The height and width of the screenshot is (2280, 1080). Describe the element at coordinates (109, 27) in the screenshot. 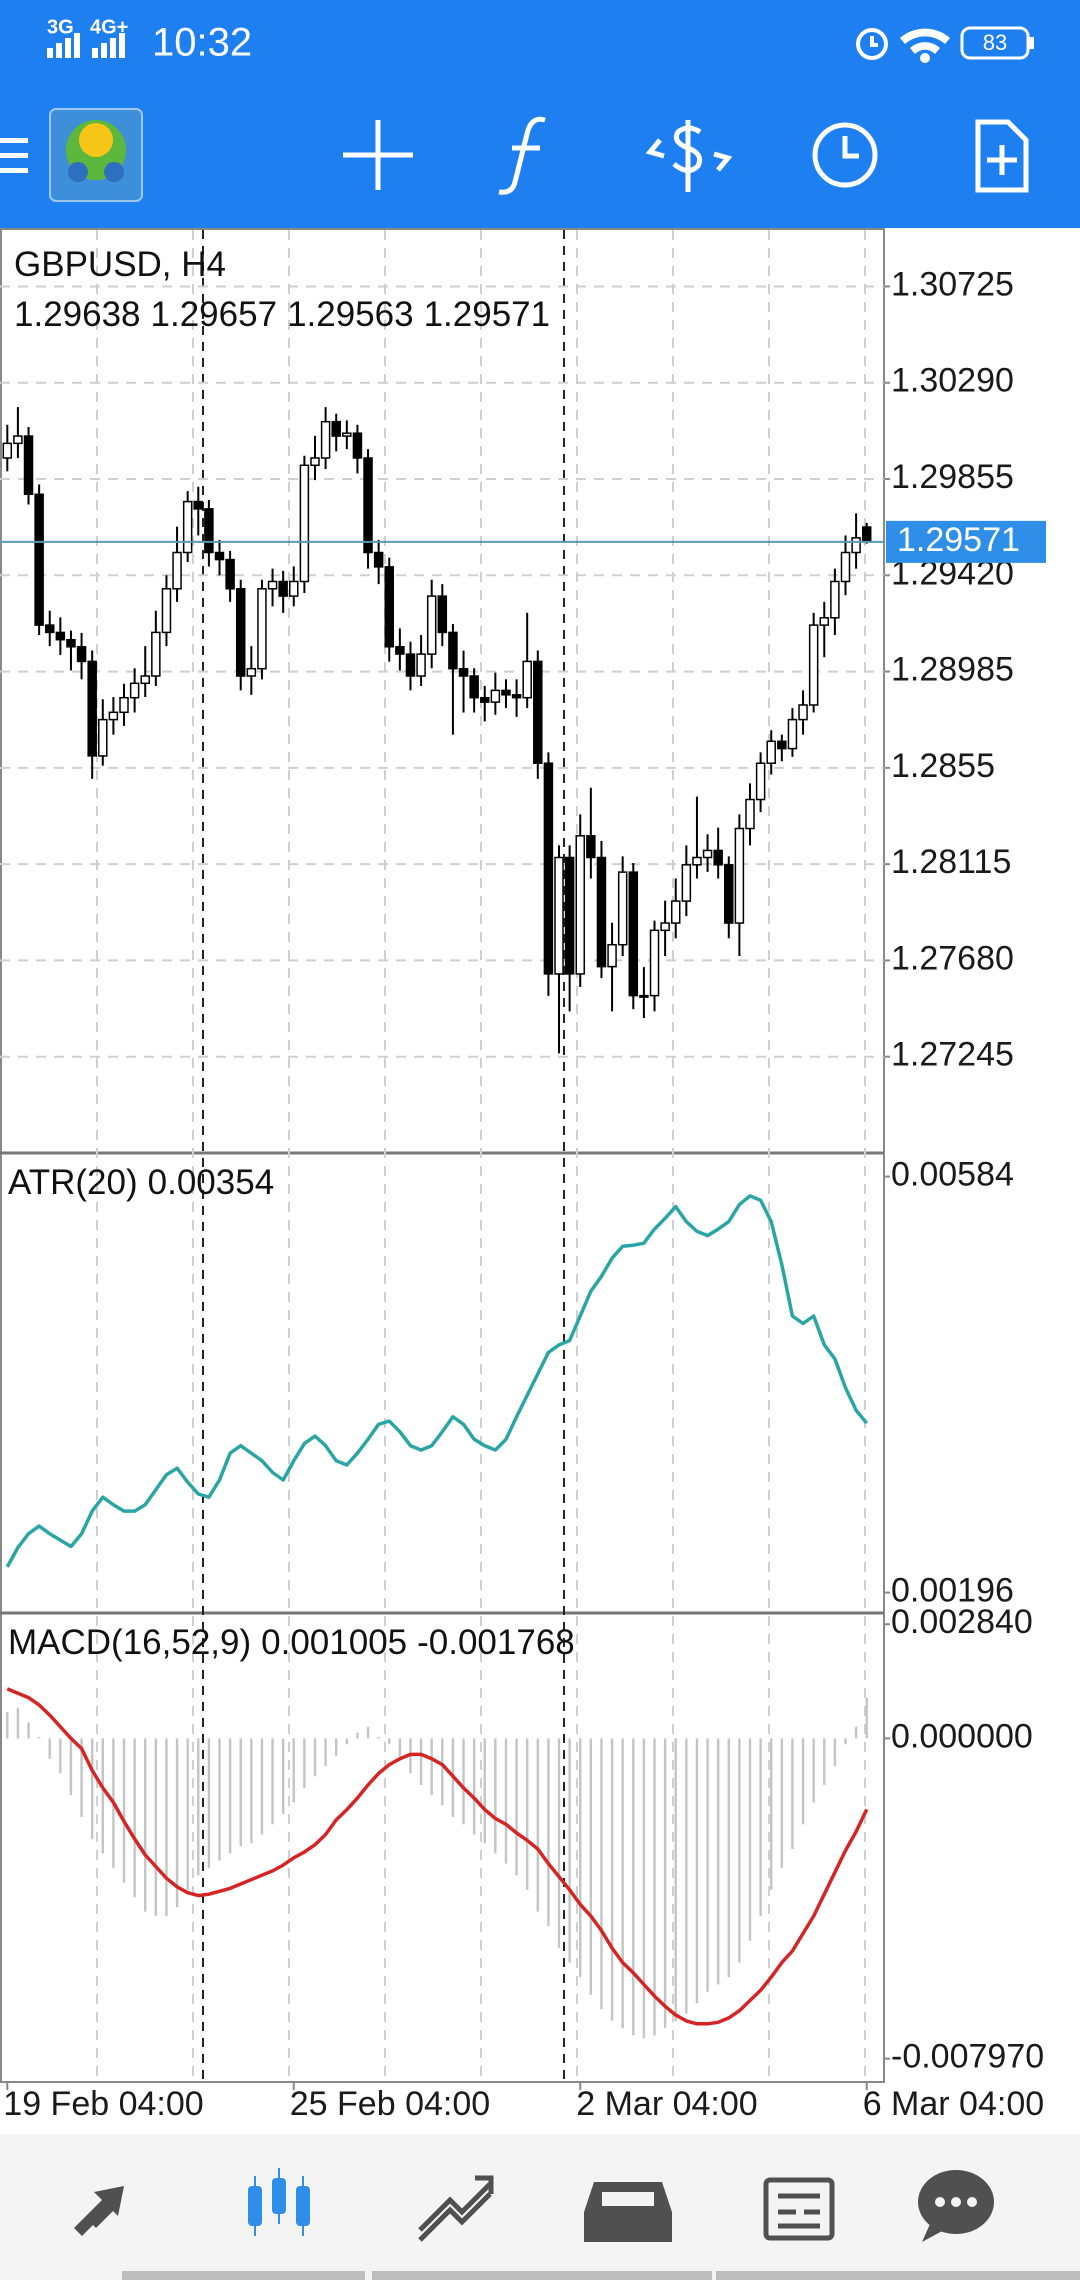

I see `network-label: 4G+` at that location.